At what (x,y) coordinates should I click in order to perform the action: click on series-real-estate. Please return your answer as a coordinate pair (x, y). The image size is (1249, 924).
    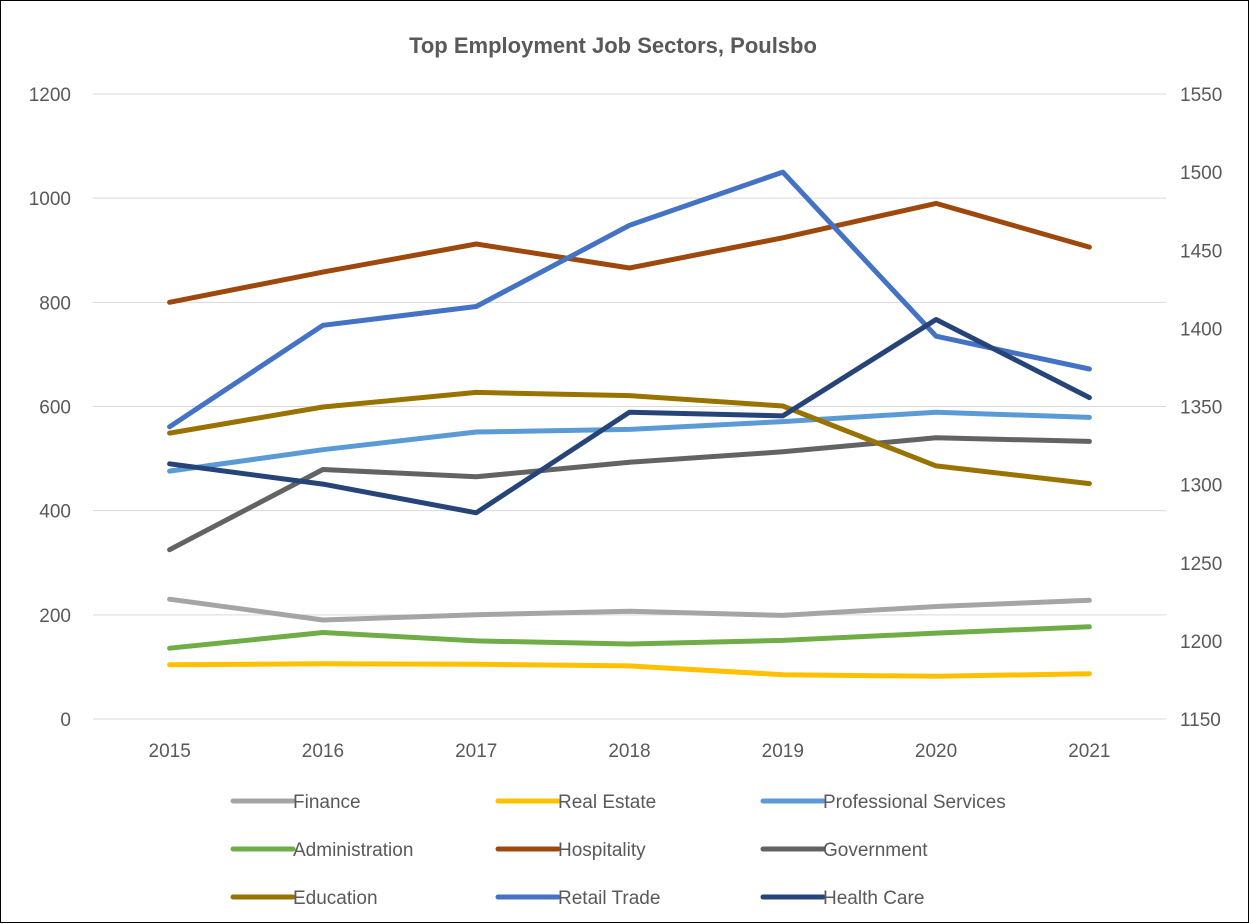
    Looking at the image, I should click on (629, 670).